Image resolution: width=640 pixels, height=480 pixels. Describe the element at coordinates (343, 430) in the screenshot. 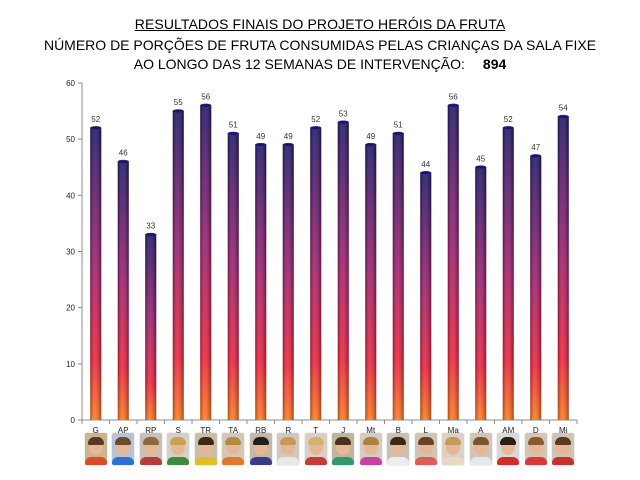

I see `x-tick-label: J` at that location.